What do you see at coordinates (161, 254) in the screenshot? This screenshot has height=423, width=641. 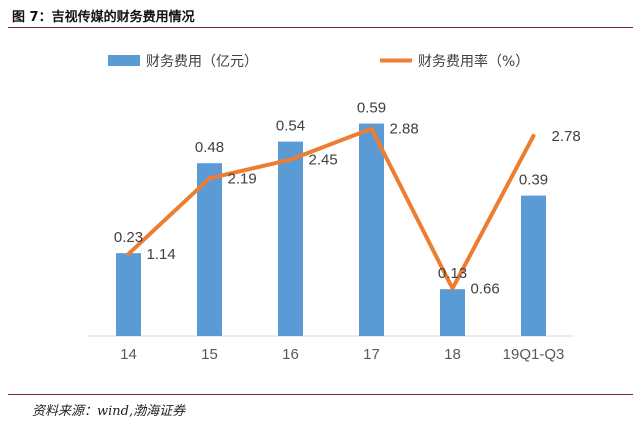 I see `line-data-label: 1.14` at bounding box center [161, 254].